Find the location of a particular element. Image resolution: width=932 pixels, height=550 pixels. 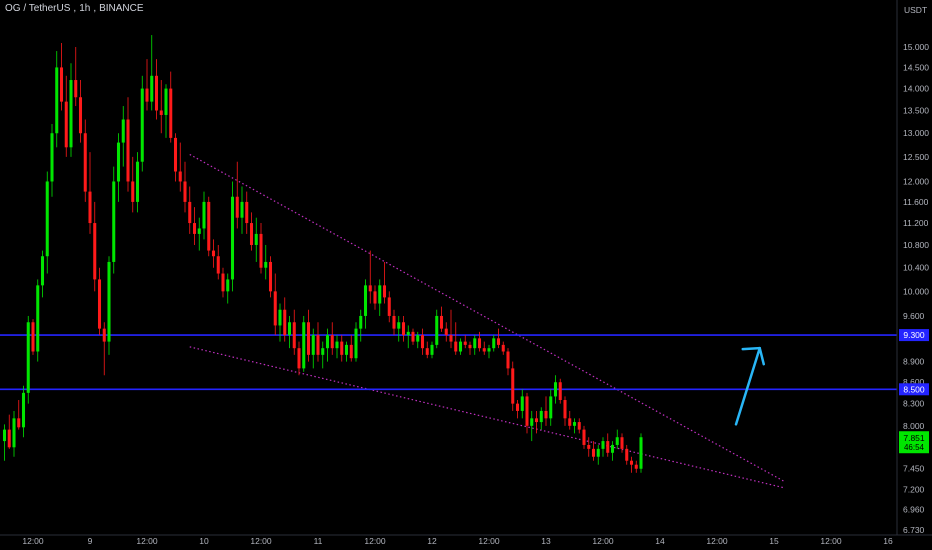

y-tick-label: 7.200 is located at coordinates (914, 489).